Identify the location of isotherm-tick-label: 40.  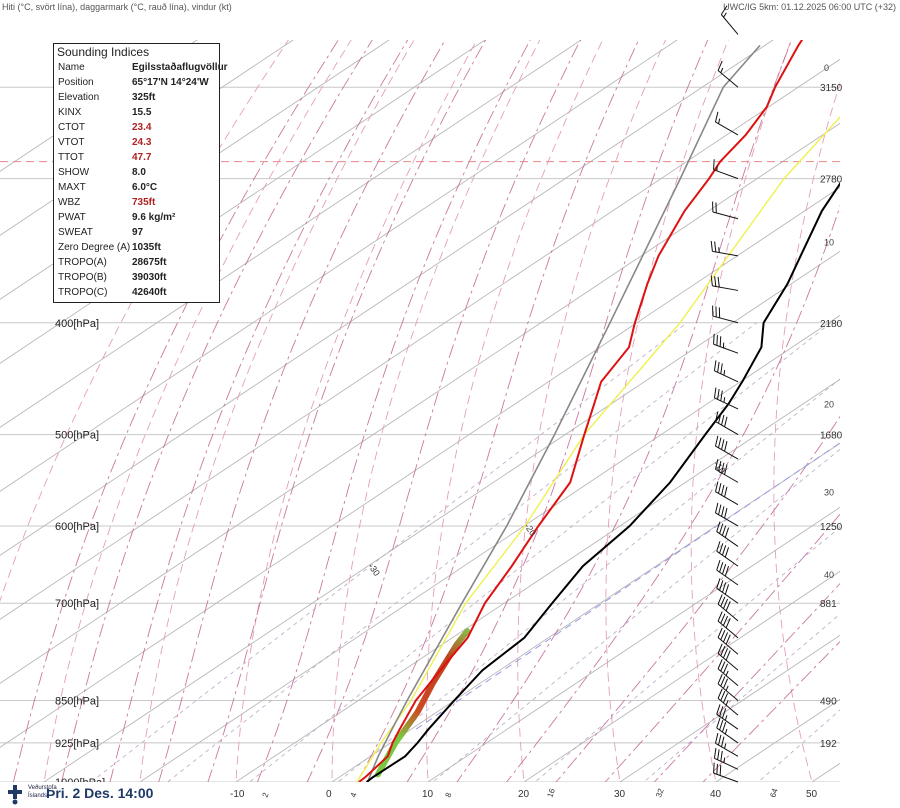
(716, 794).